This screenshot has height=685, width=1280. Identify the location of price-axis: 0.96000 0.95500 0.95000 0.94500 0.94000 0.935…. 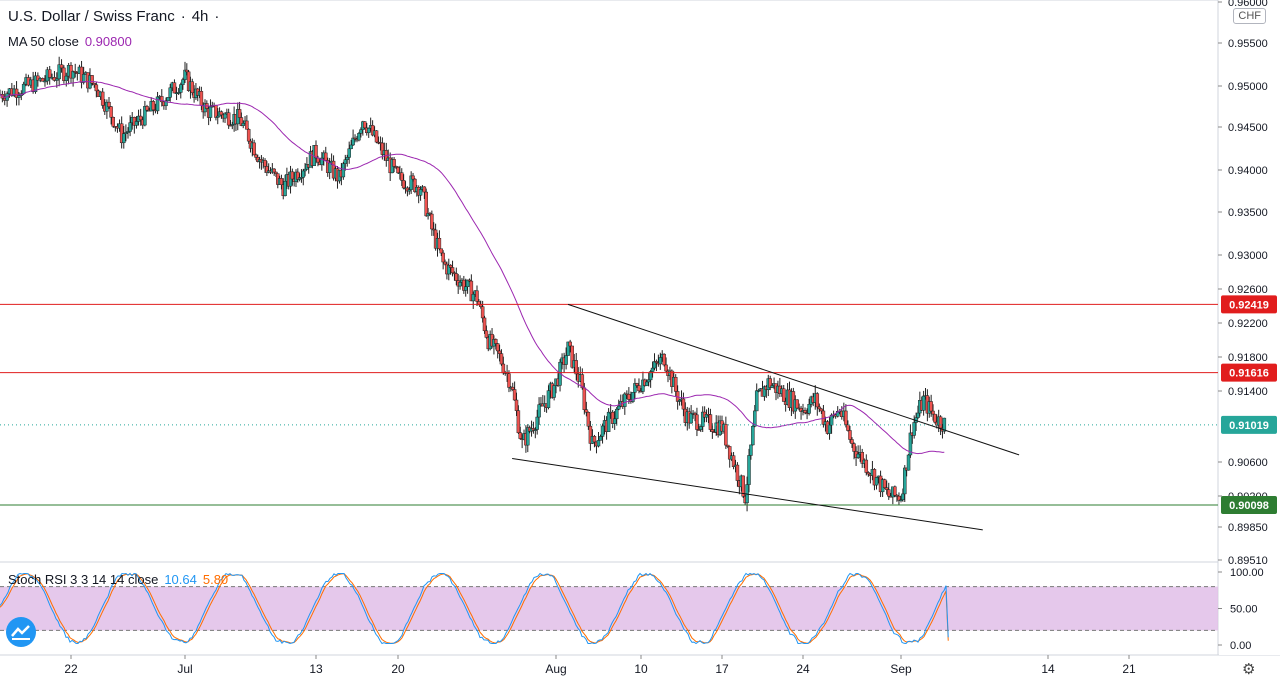
(1249, 327).